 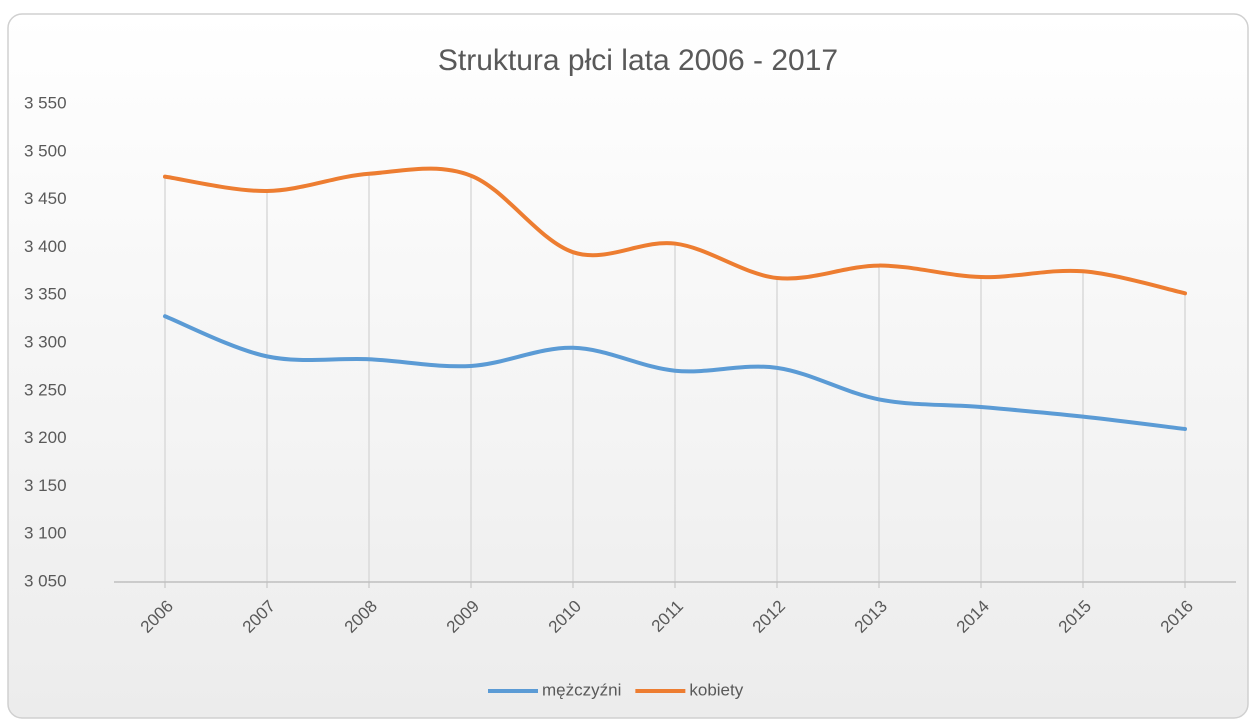 I want to click on y-tick-label: 3 400, so click(x=45, y=246).